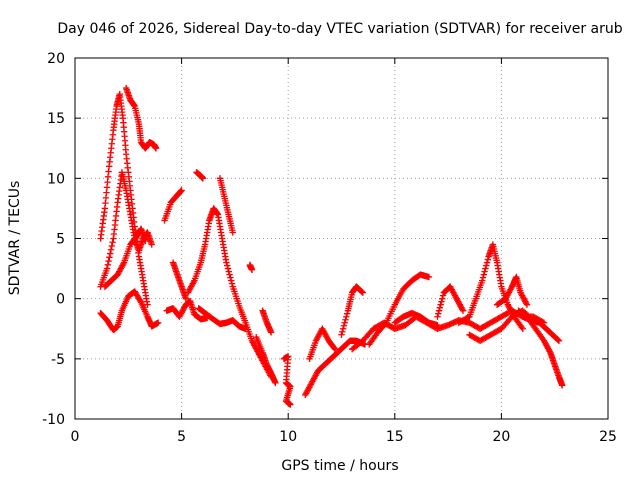 This screenshot has height=480, width=640. I want to click on y-tick-label: -5, so click(58, 360).